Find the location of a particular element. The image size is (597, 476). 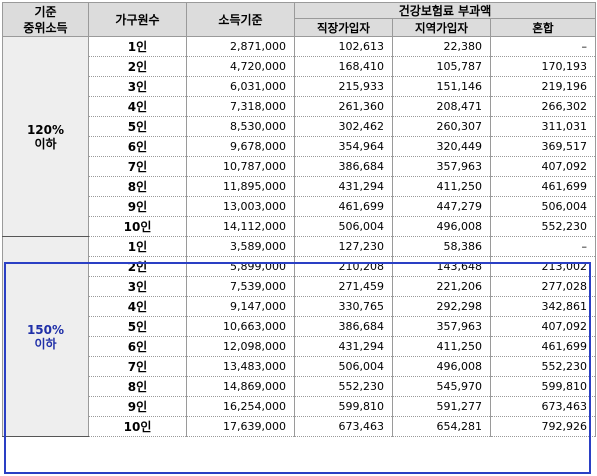

mixed-cell: 599,810 is located at coordinates (543, 386).